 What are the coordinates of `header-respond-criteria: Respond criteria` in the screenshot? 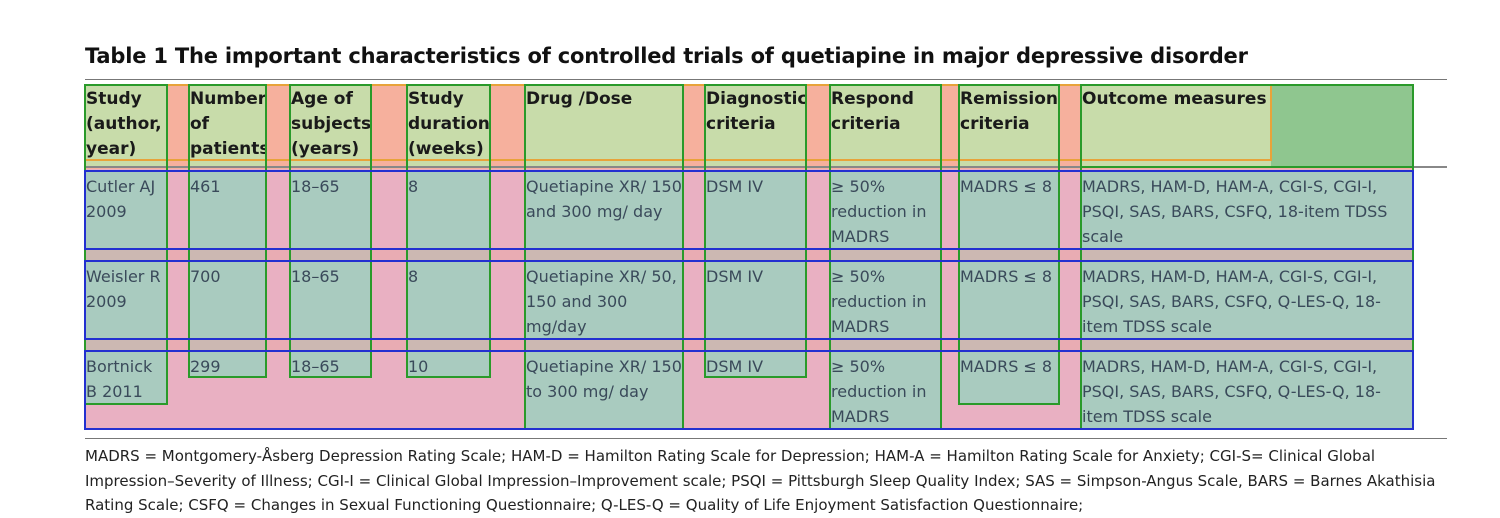 It's located at (872, 111).